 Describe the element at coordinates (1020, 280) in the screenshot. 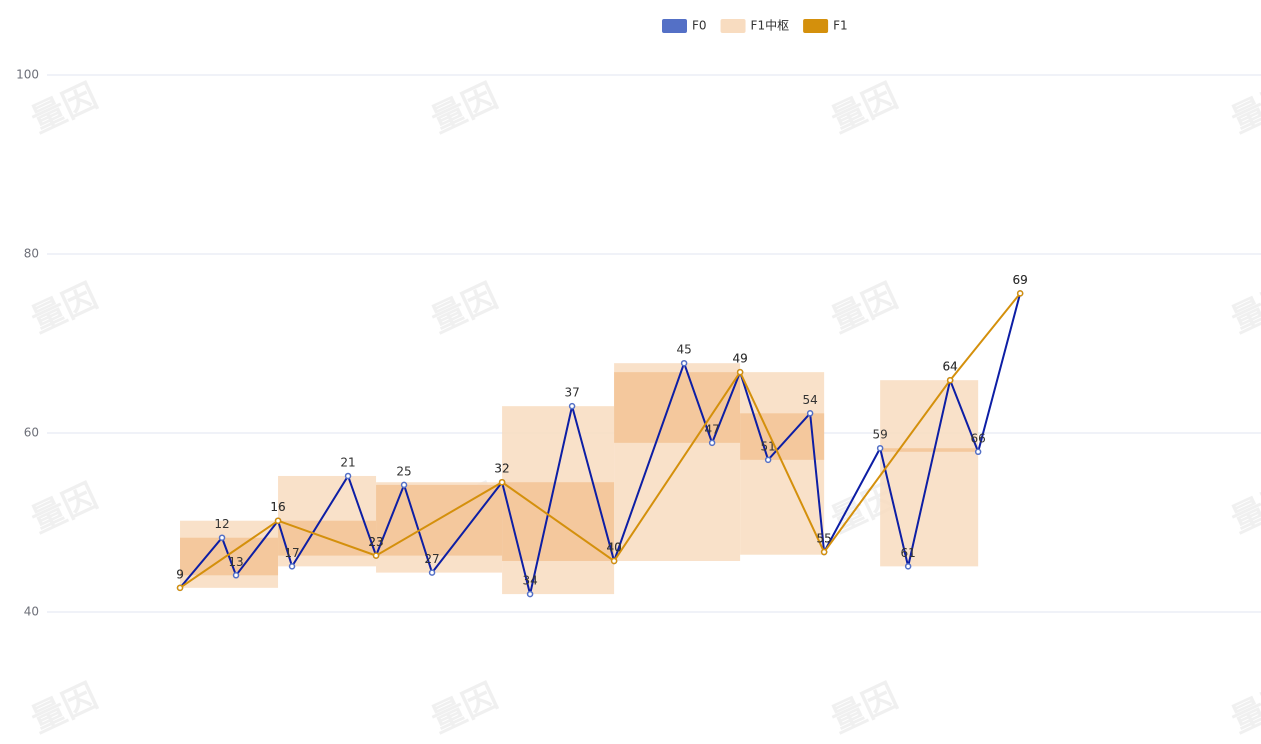

I see `point-label: 69` at that location.